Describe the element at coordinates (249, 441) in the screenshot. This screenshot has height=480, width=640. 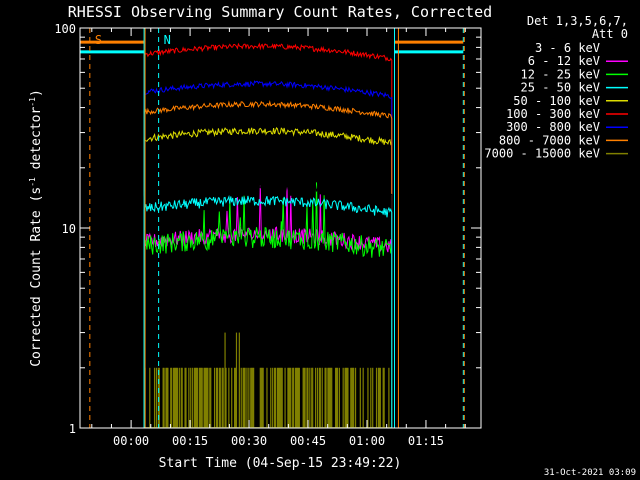
I see `x-tick-label: 00:30` at that location.